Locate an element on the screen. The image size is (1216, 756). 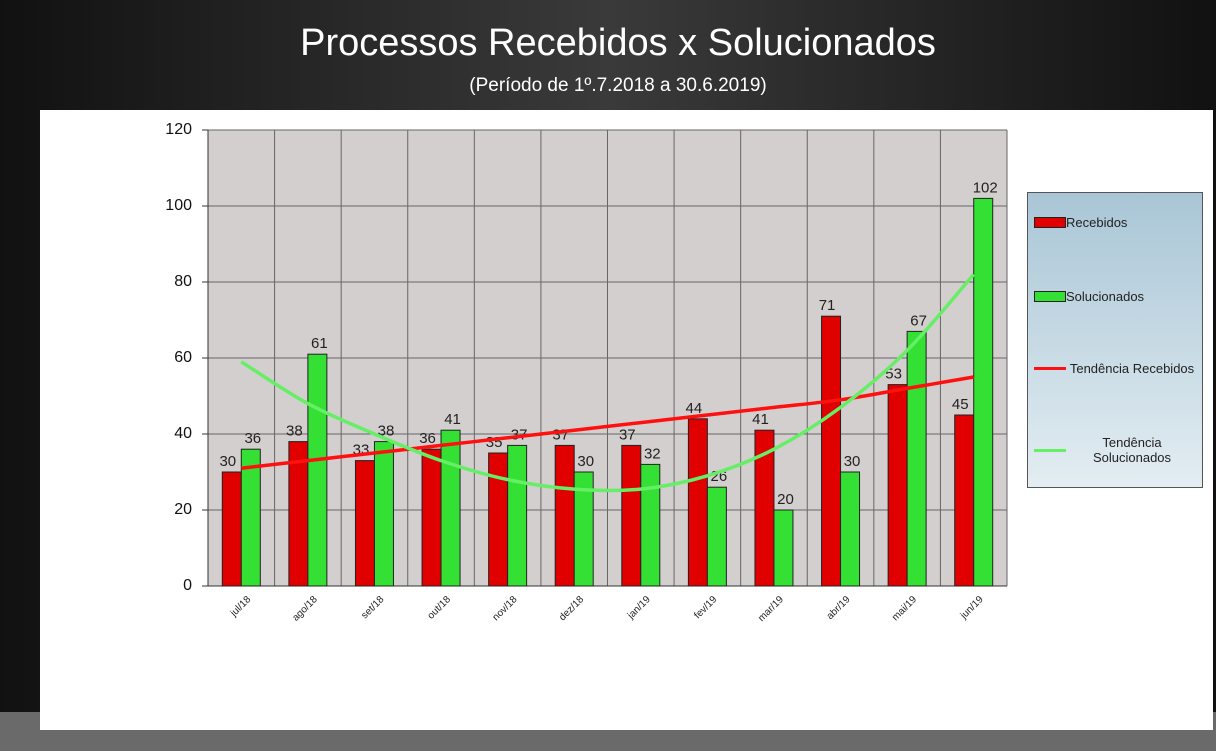
chart-subtitle: (Período de 1º.7.2018 a 30.6.2019) is located at coordinates (617, 85).